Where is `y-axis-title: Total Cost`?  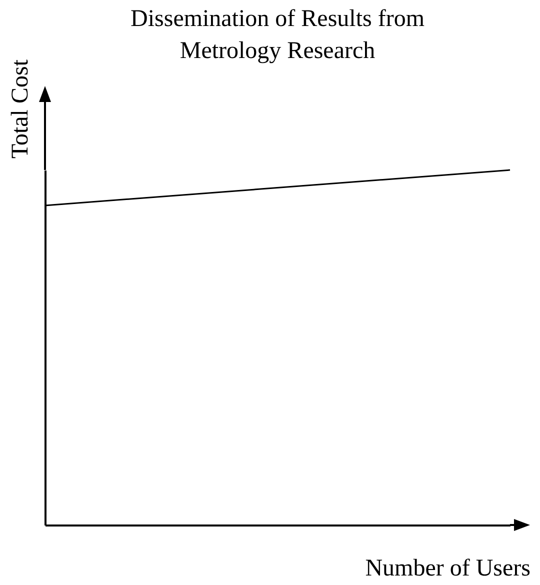
y-axis-title: Total Cost is located at coordinates (21, 108).